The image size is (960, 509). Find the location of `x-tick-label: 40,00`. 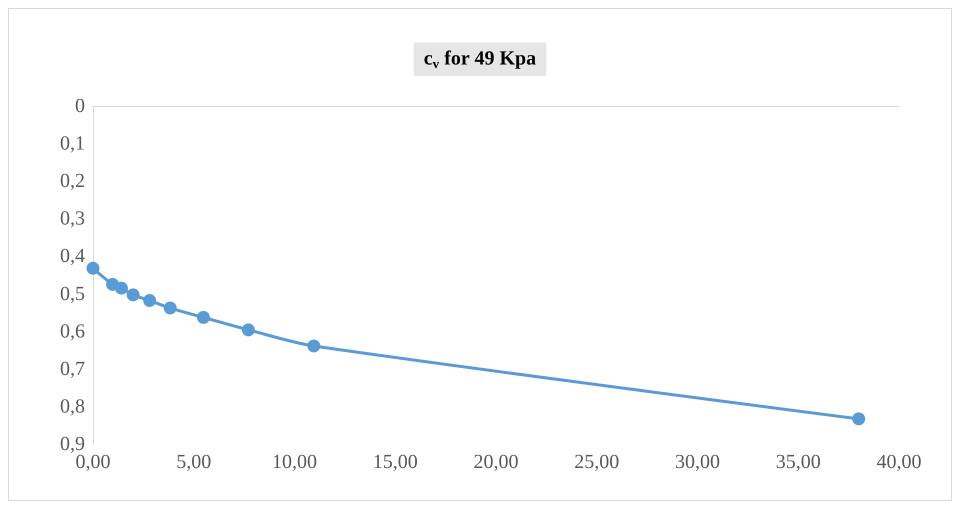

x-tick-label: 40,00 is located at coordinates (899, 462).